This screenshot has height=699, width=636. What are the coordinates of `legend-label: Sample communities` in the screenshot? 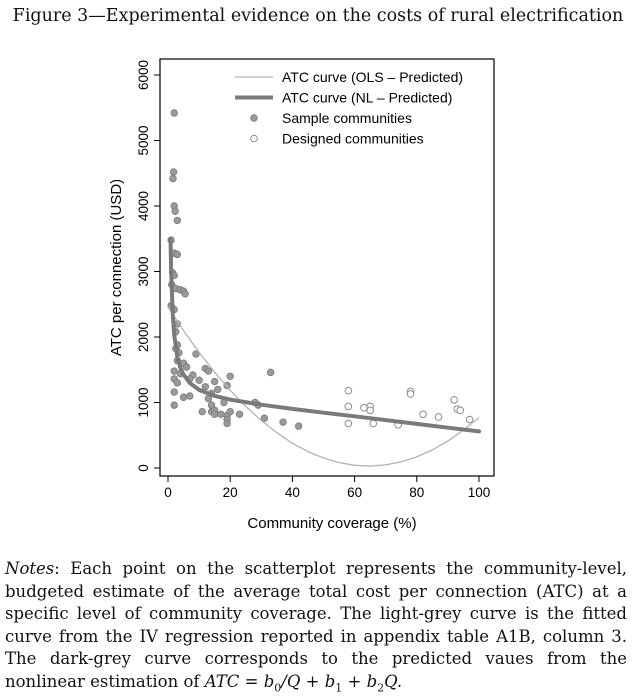 It's located at (347, 118).